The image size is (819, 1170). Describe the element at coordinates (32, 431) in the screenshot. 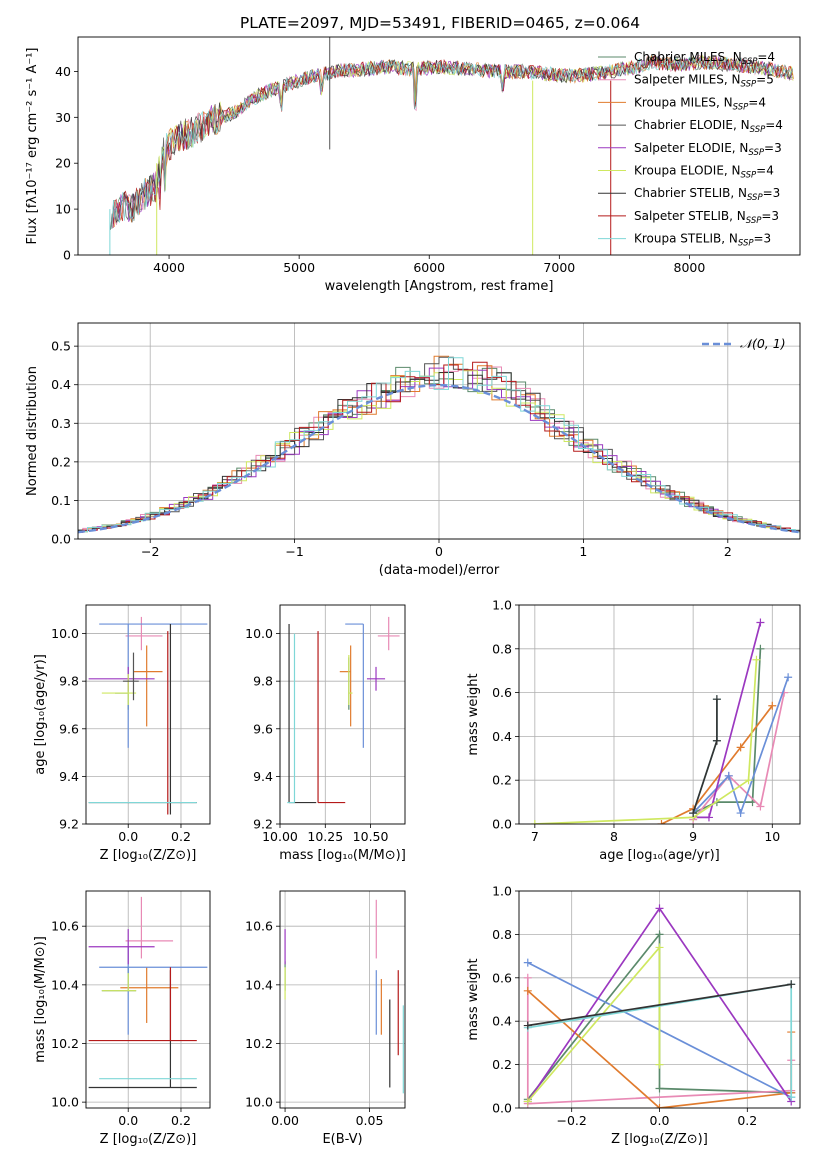

I see `y-axis-label: Normed distribution` at that location.